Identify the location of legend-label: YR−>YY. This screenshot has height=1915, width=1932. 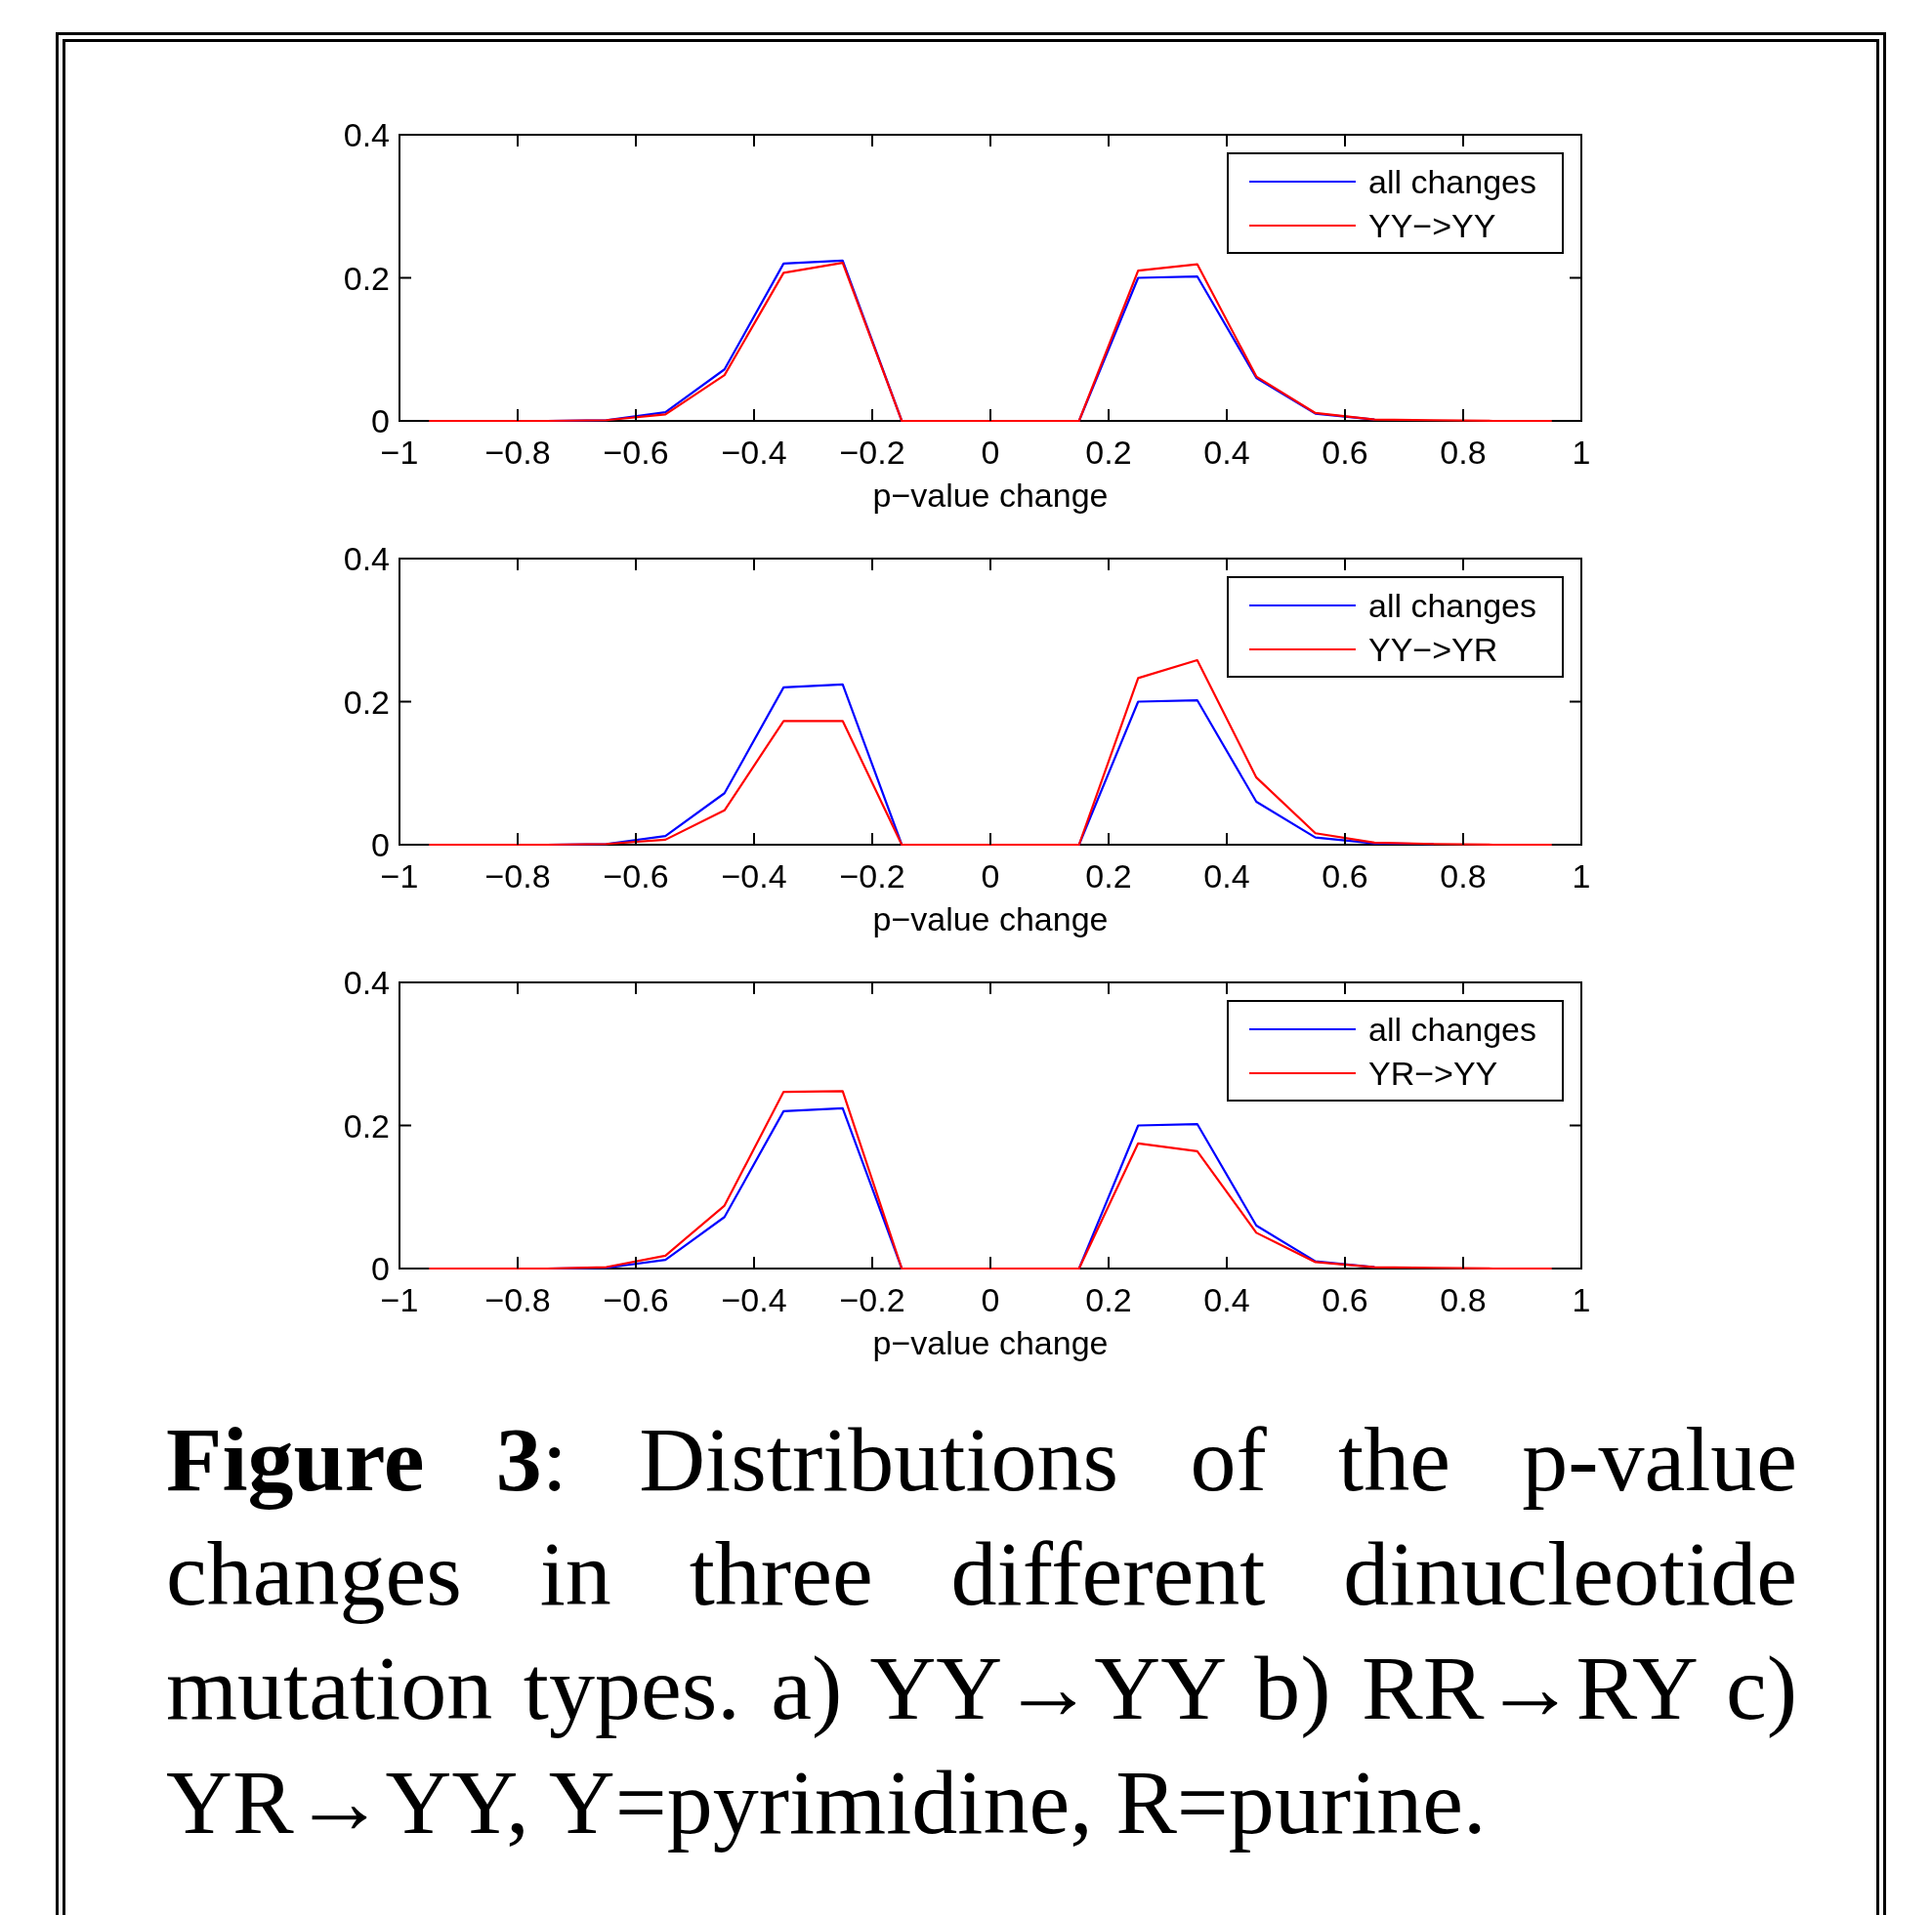
(1433, 1074).